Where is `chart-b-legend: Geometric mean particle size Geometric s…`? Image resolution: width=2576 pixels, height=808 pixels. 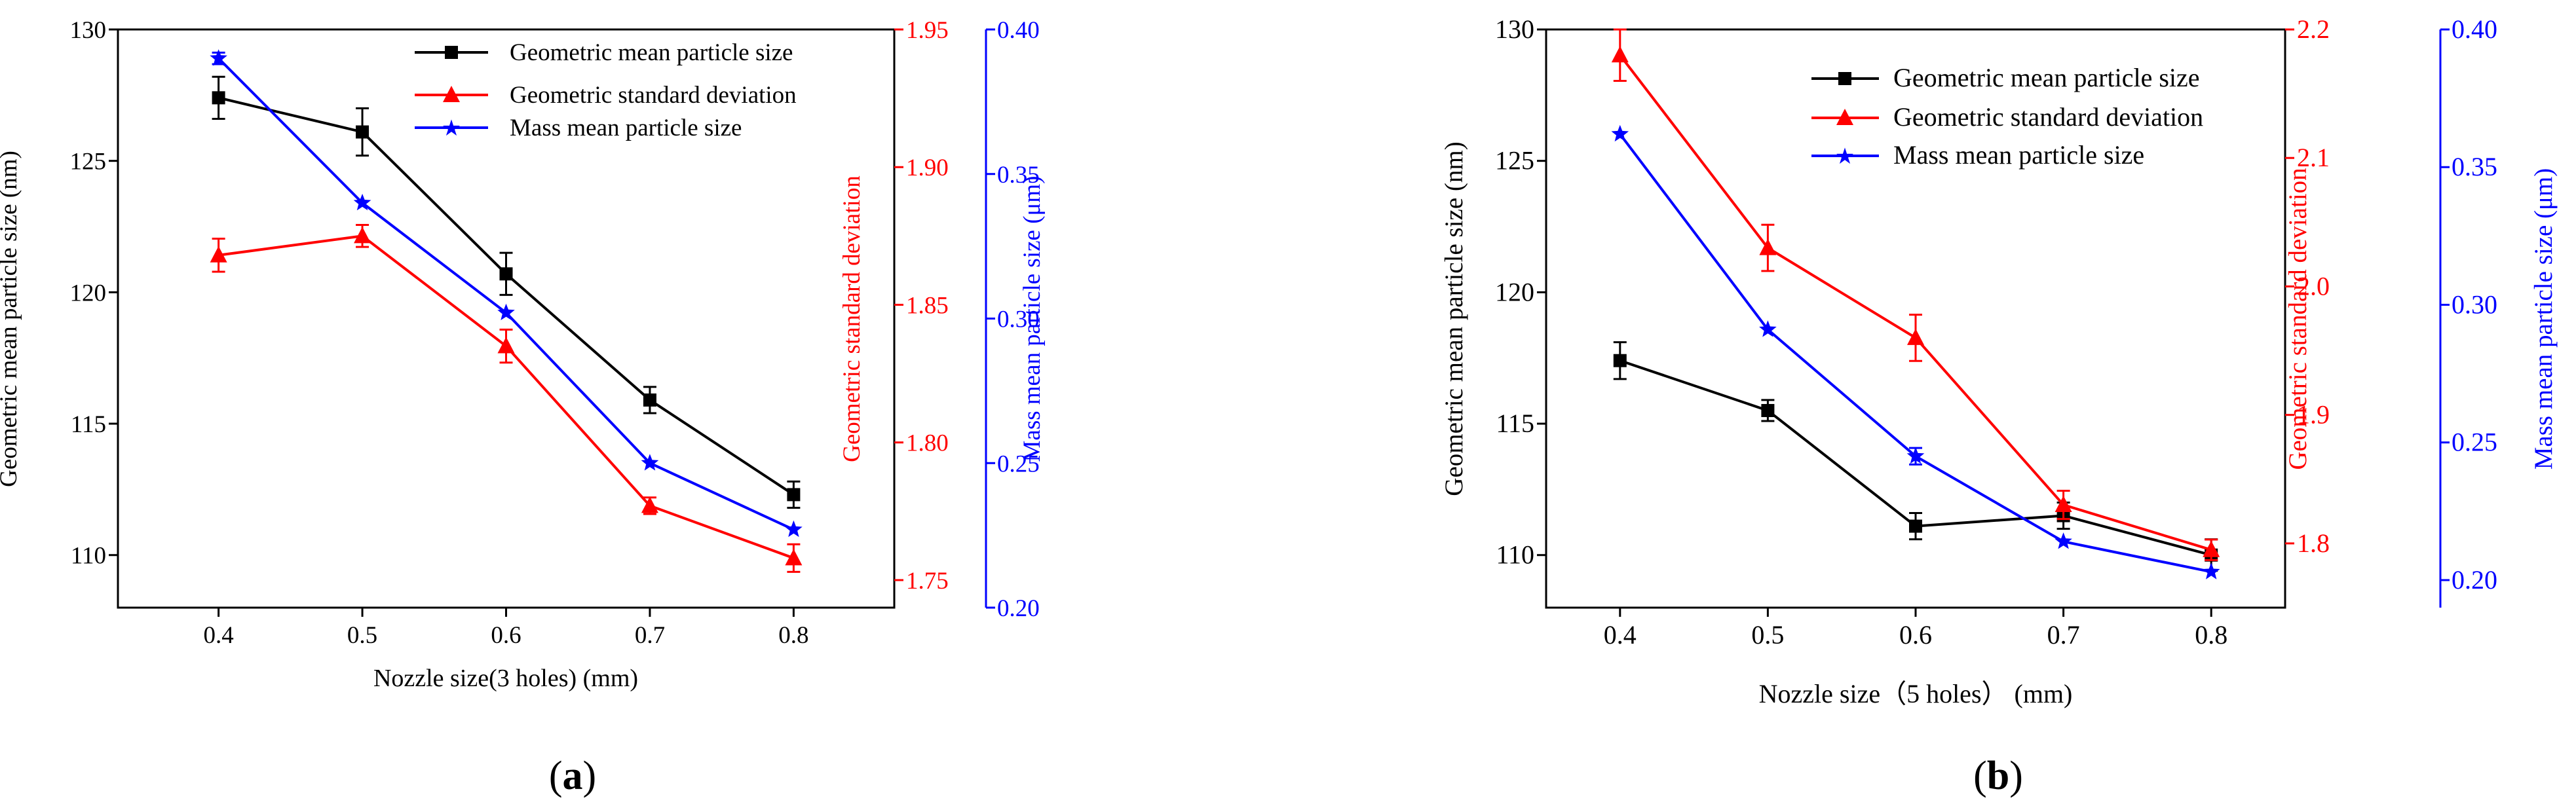 chart-b-legend: Geometric mean particle size Geometric s… is located at coordinates (2007, 116).